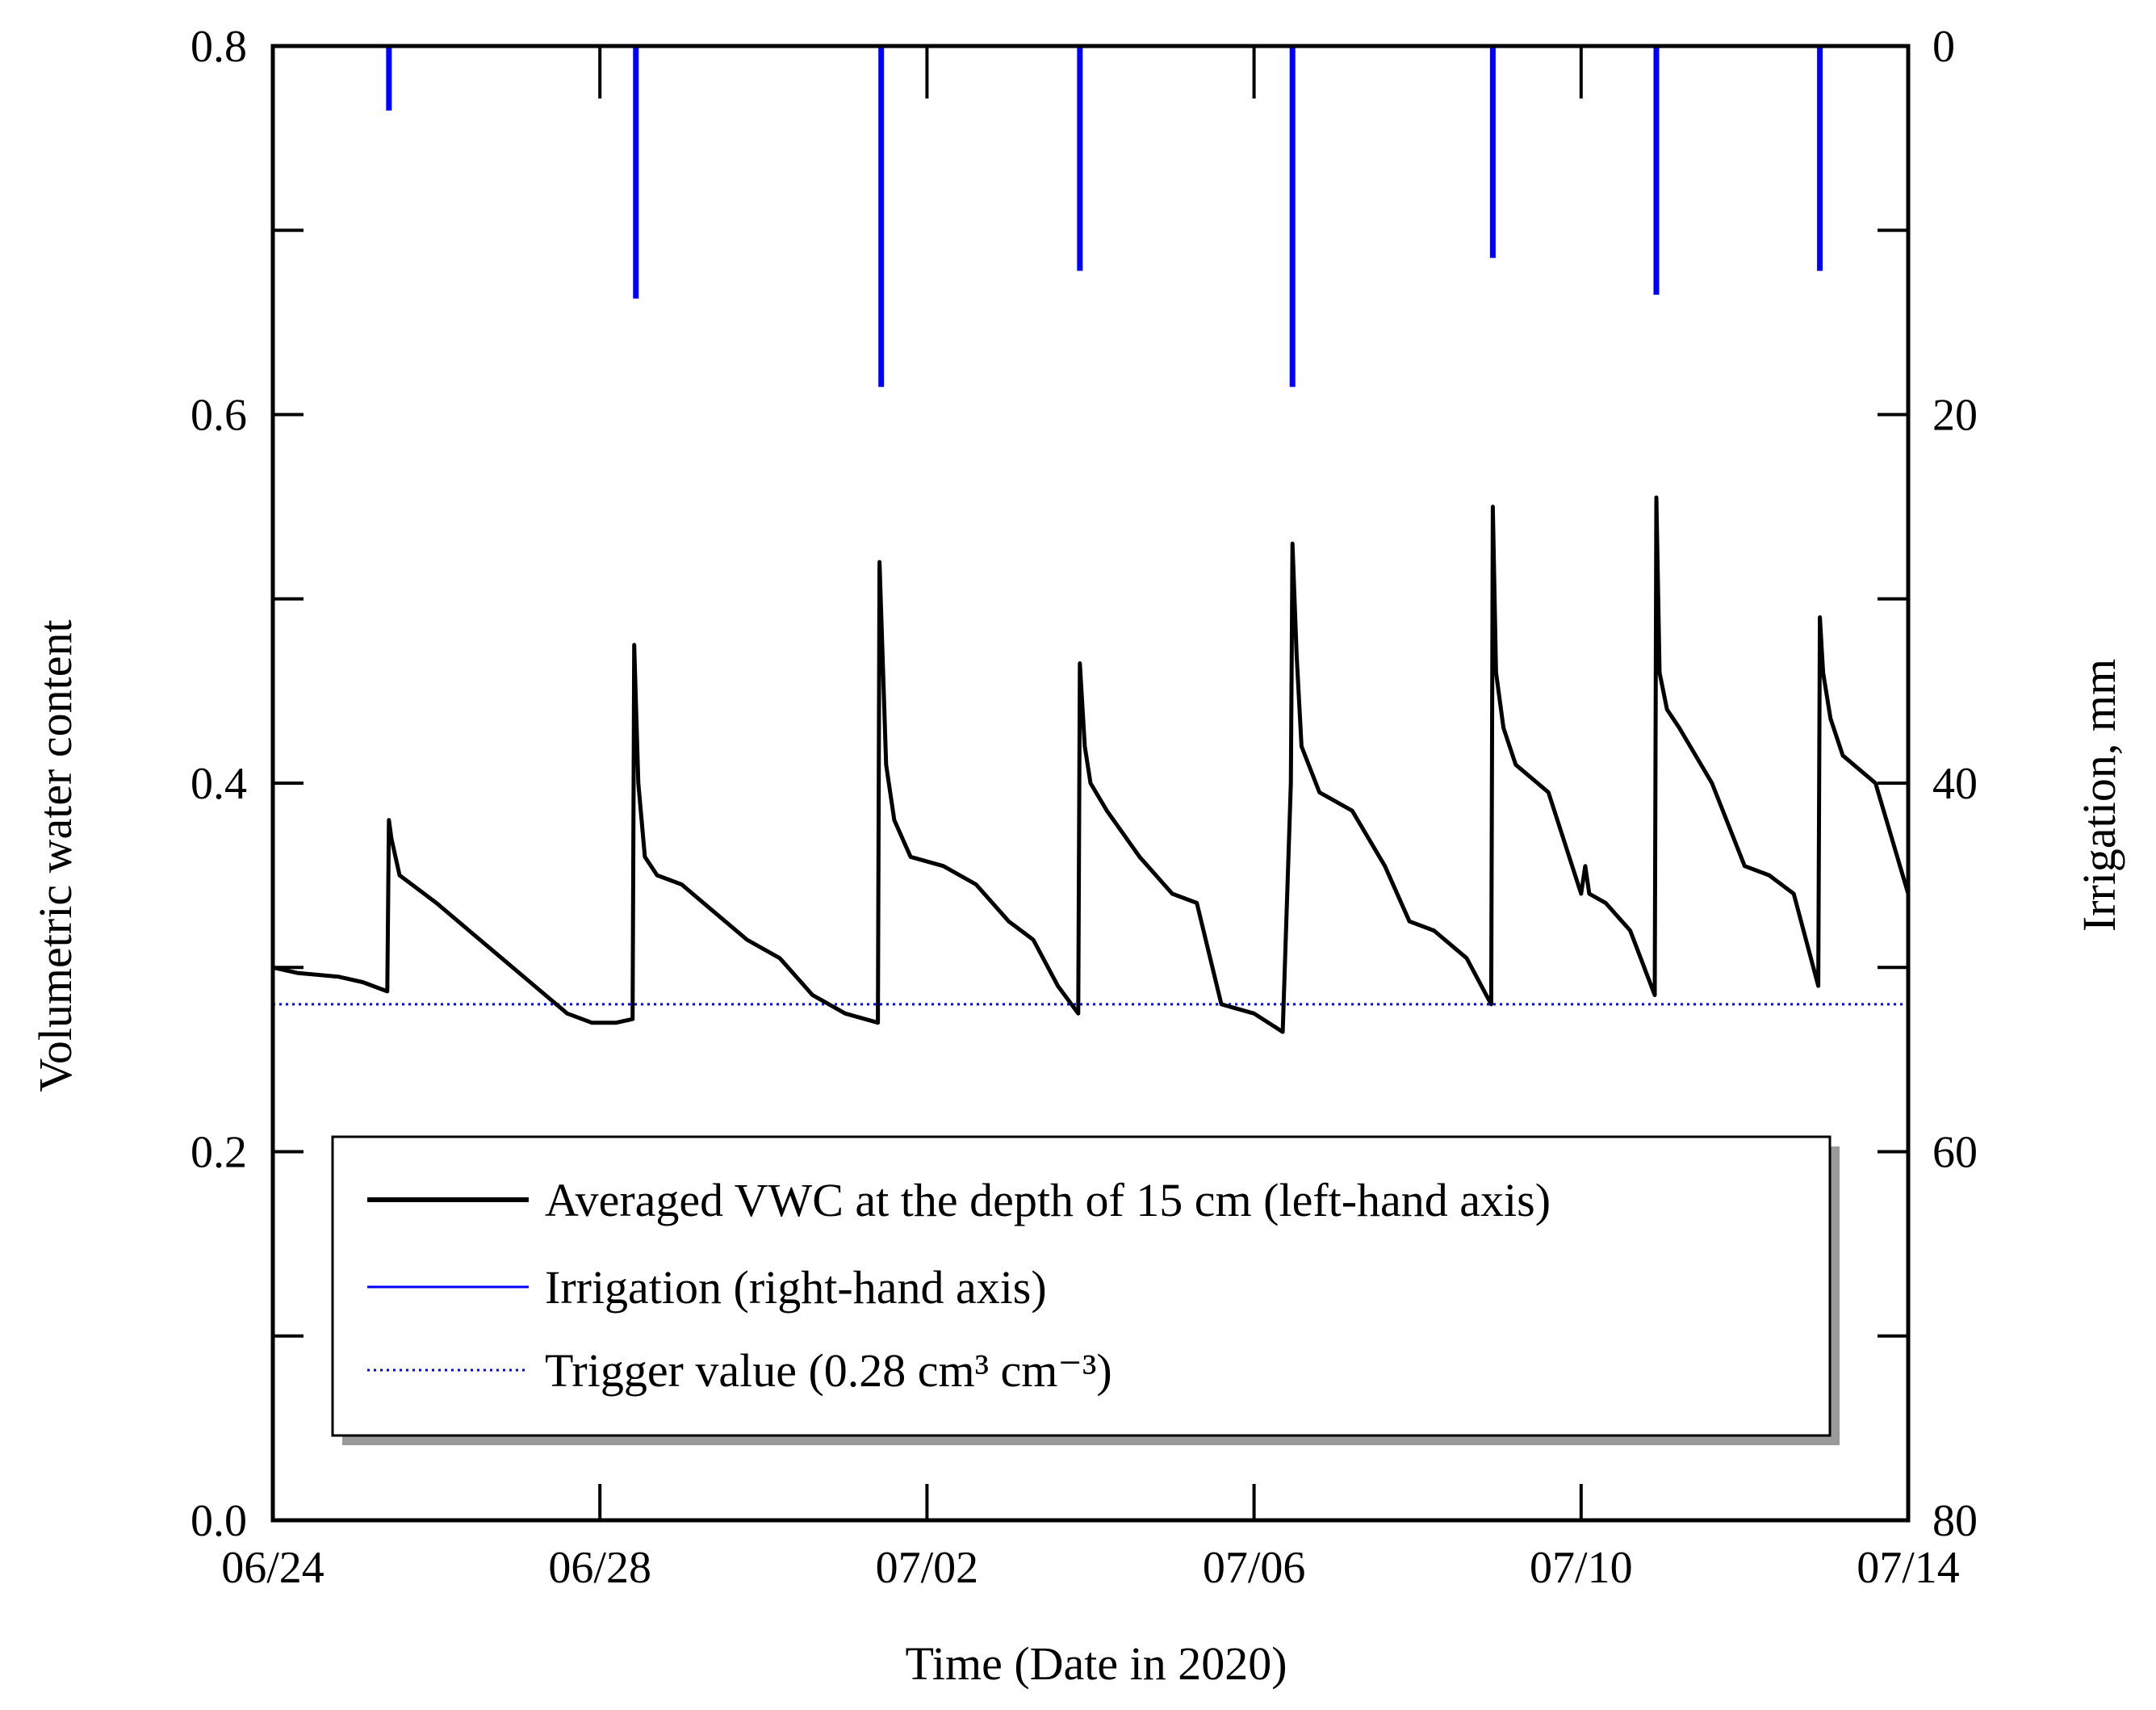  I want to click on x-tick-label: 07/06, so click(1254, 1568).